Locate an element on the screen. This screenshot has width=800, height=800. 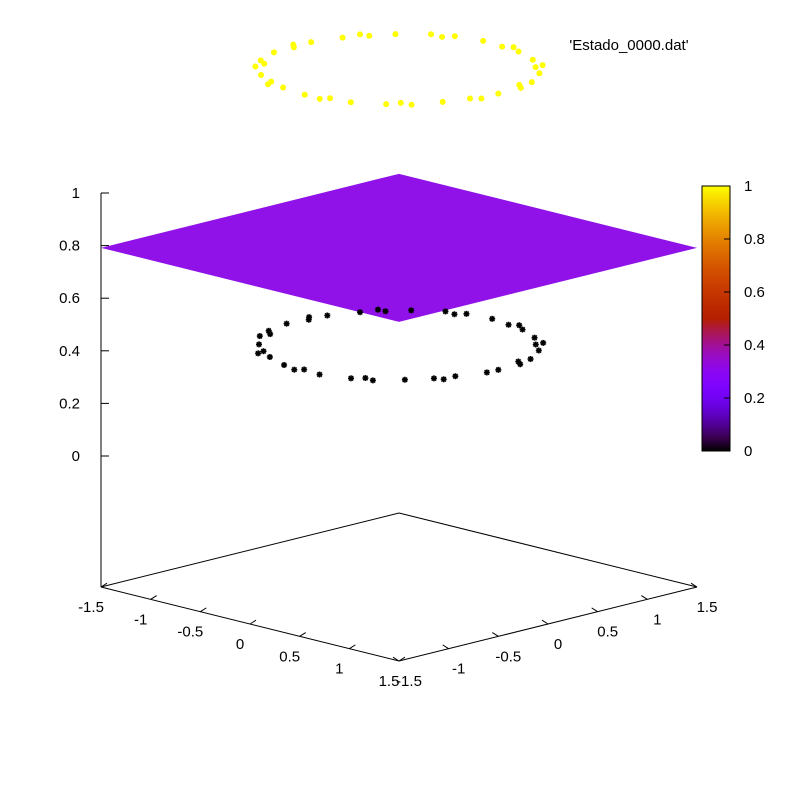
colorbox-tick-label: 1 is located at coordinates (748, 186).